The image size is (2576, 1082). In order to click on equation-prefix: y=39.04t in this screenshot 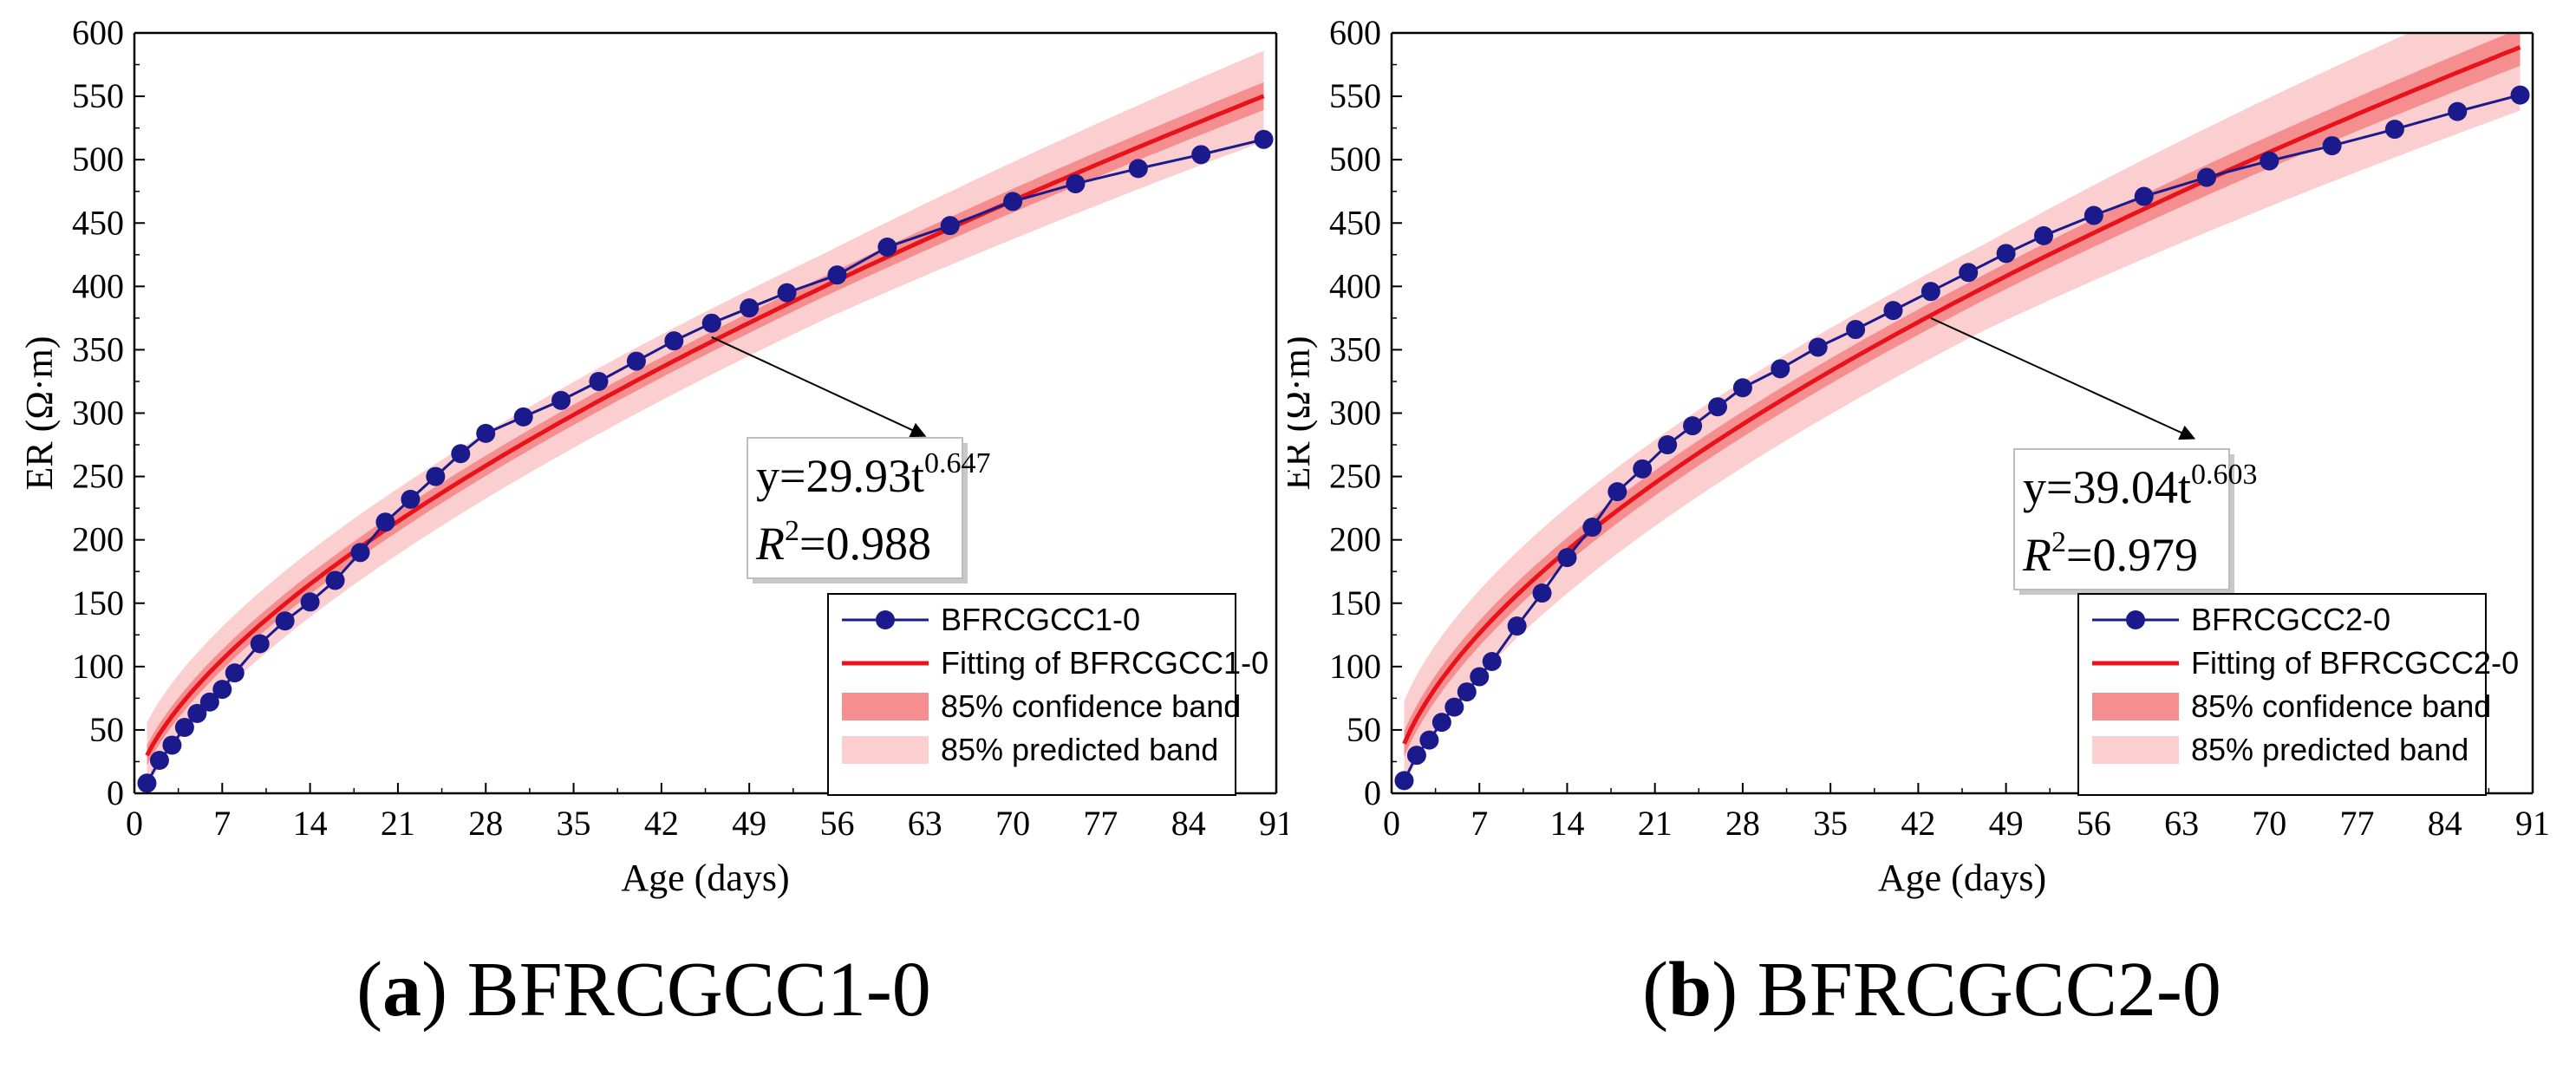, I will do `click(2107, 487)`.